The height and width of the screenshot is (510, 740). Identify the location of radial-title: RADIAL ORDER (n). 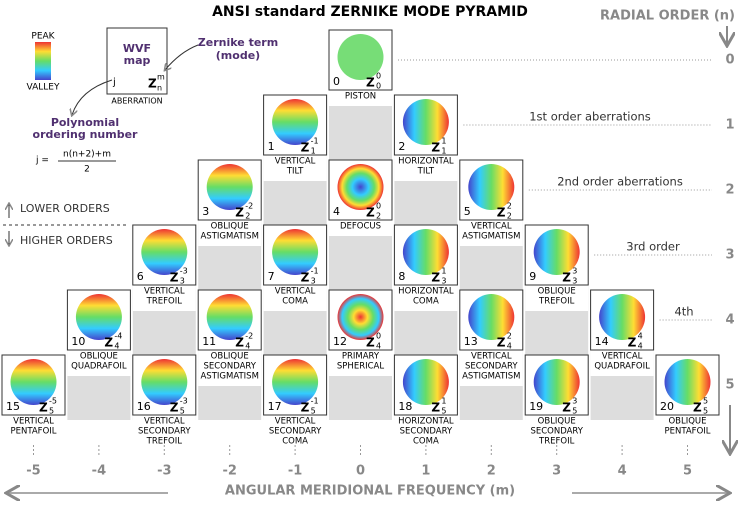
(667, 16).